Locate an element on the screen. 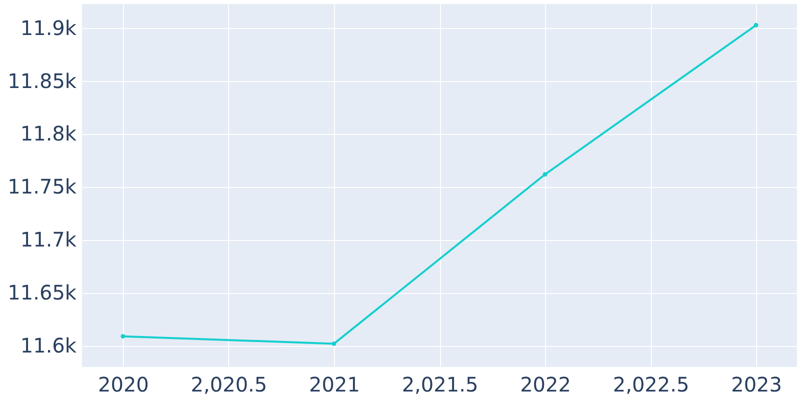 This screenshot has width=800, height=400. y-tick-label: 11.65k is located at coordinates (42, 292).